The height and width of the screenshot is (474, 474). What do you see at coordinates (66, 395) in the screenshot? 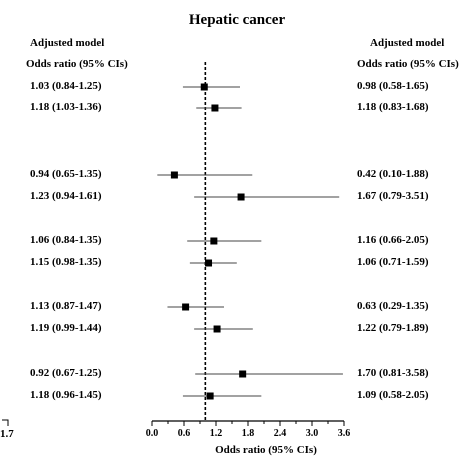
I see `left-row-label-9: 1.18 (0.96-1.45)` at bounding box center [66, 395].